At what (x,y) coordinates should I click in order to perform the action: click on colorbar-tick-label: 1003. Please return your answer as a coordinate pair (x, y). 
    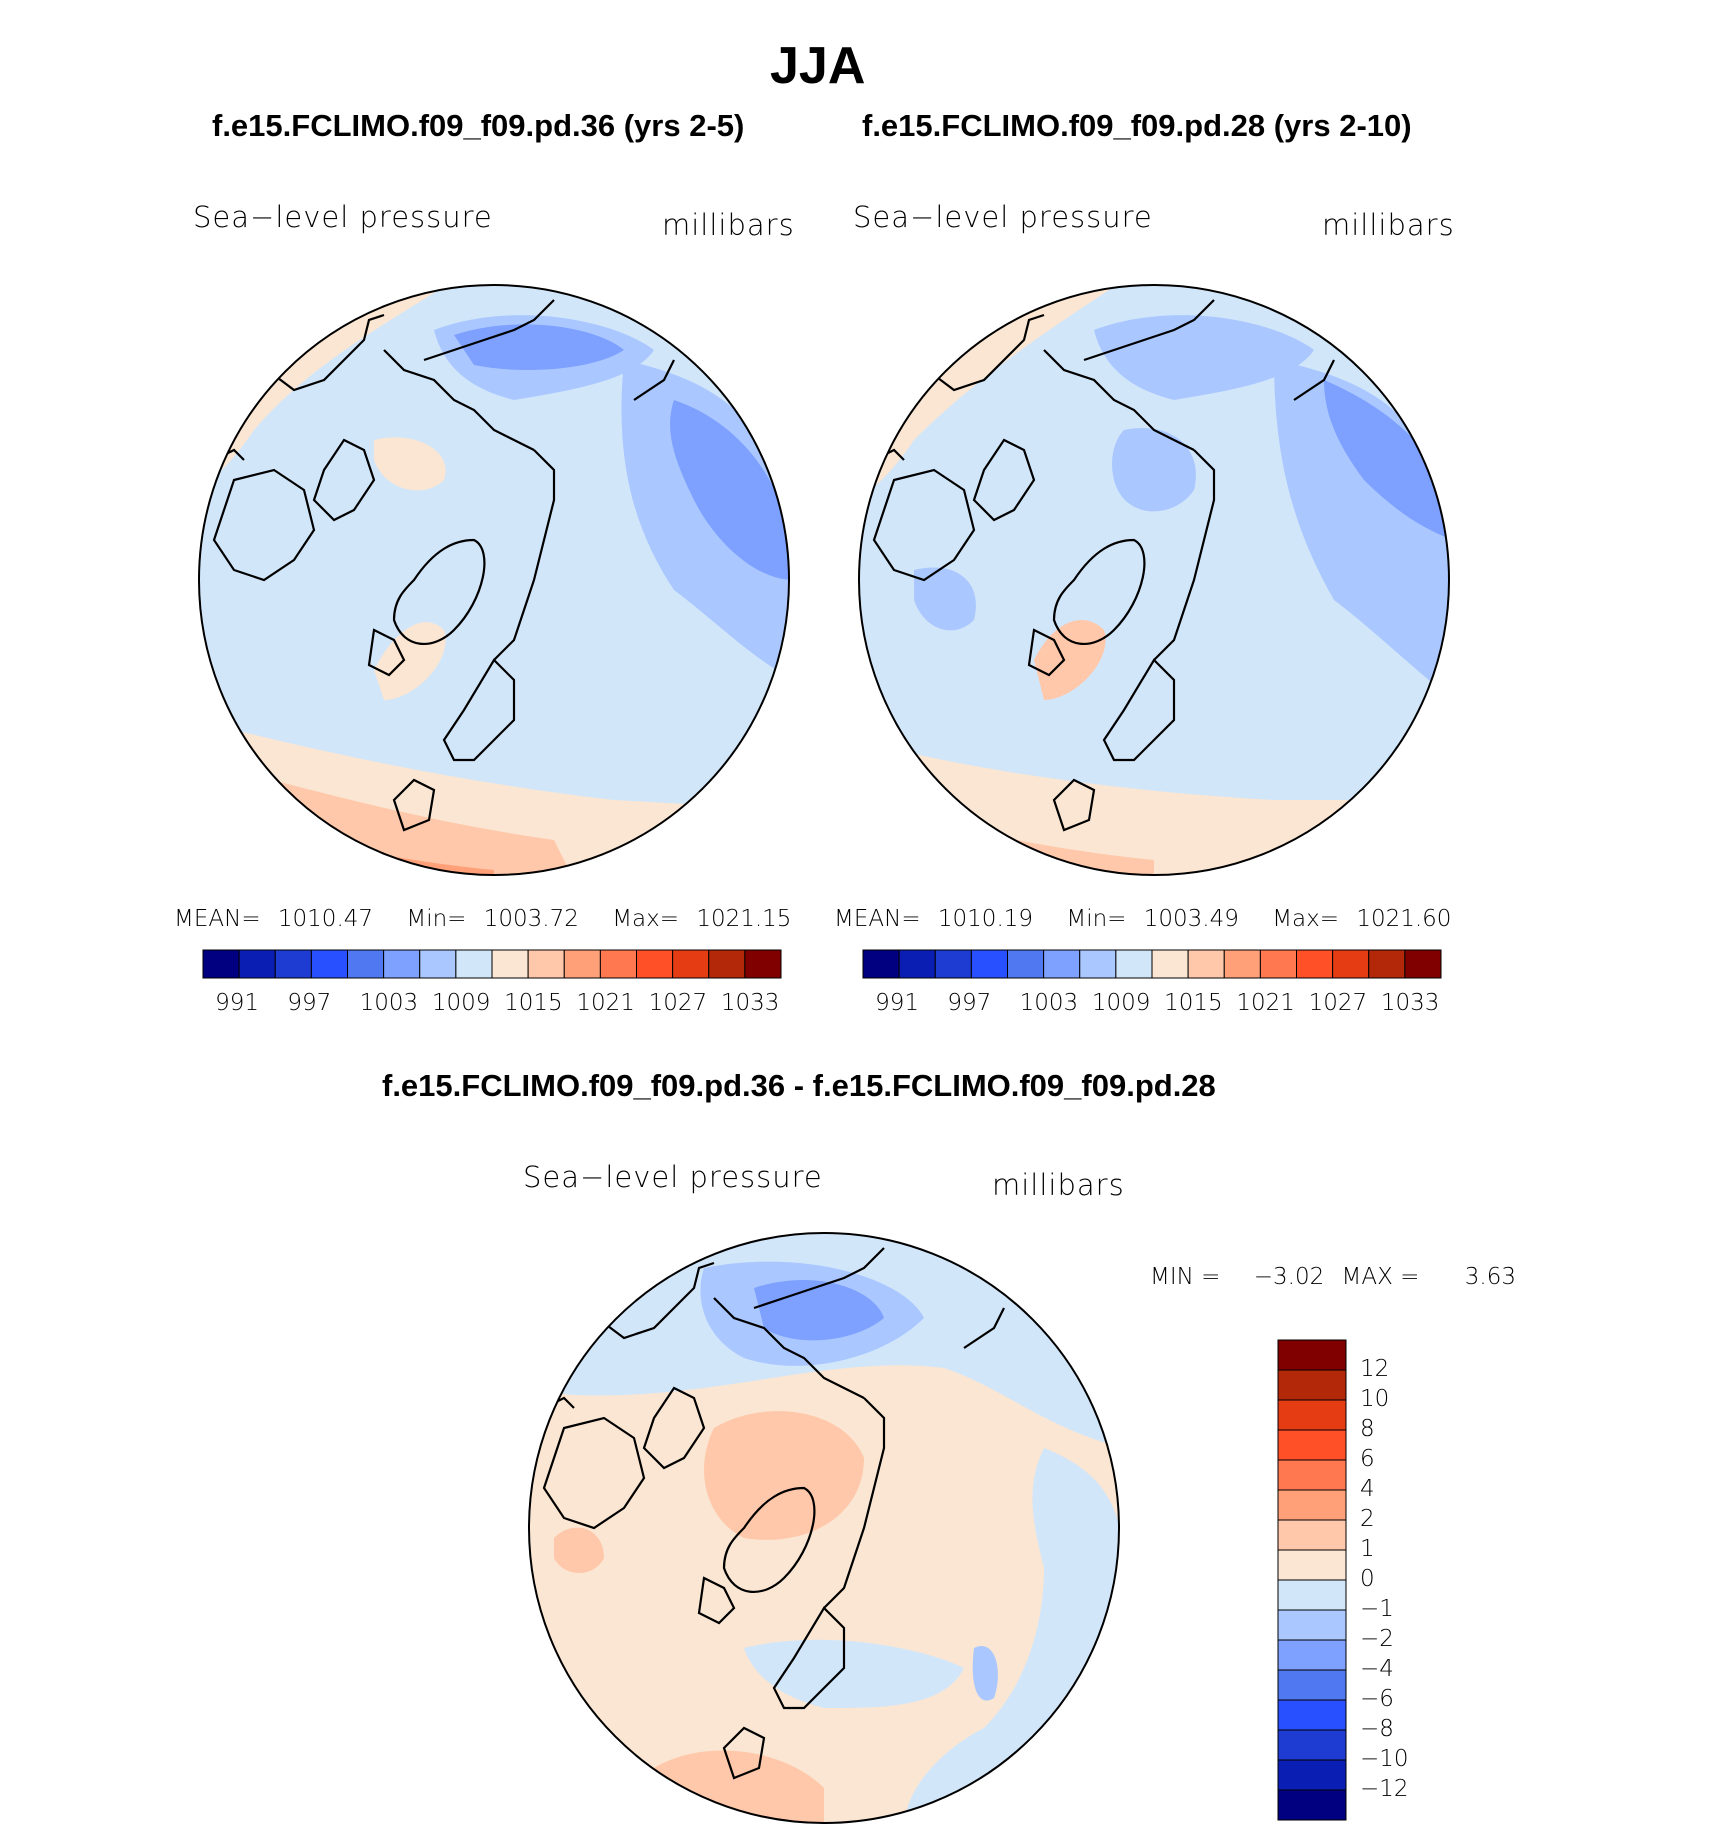
    Looking at the image, I should click on (1049, 1003).